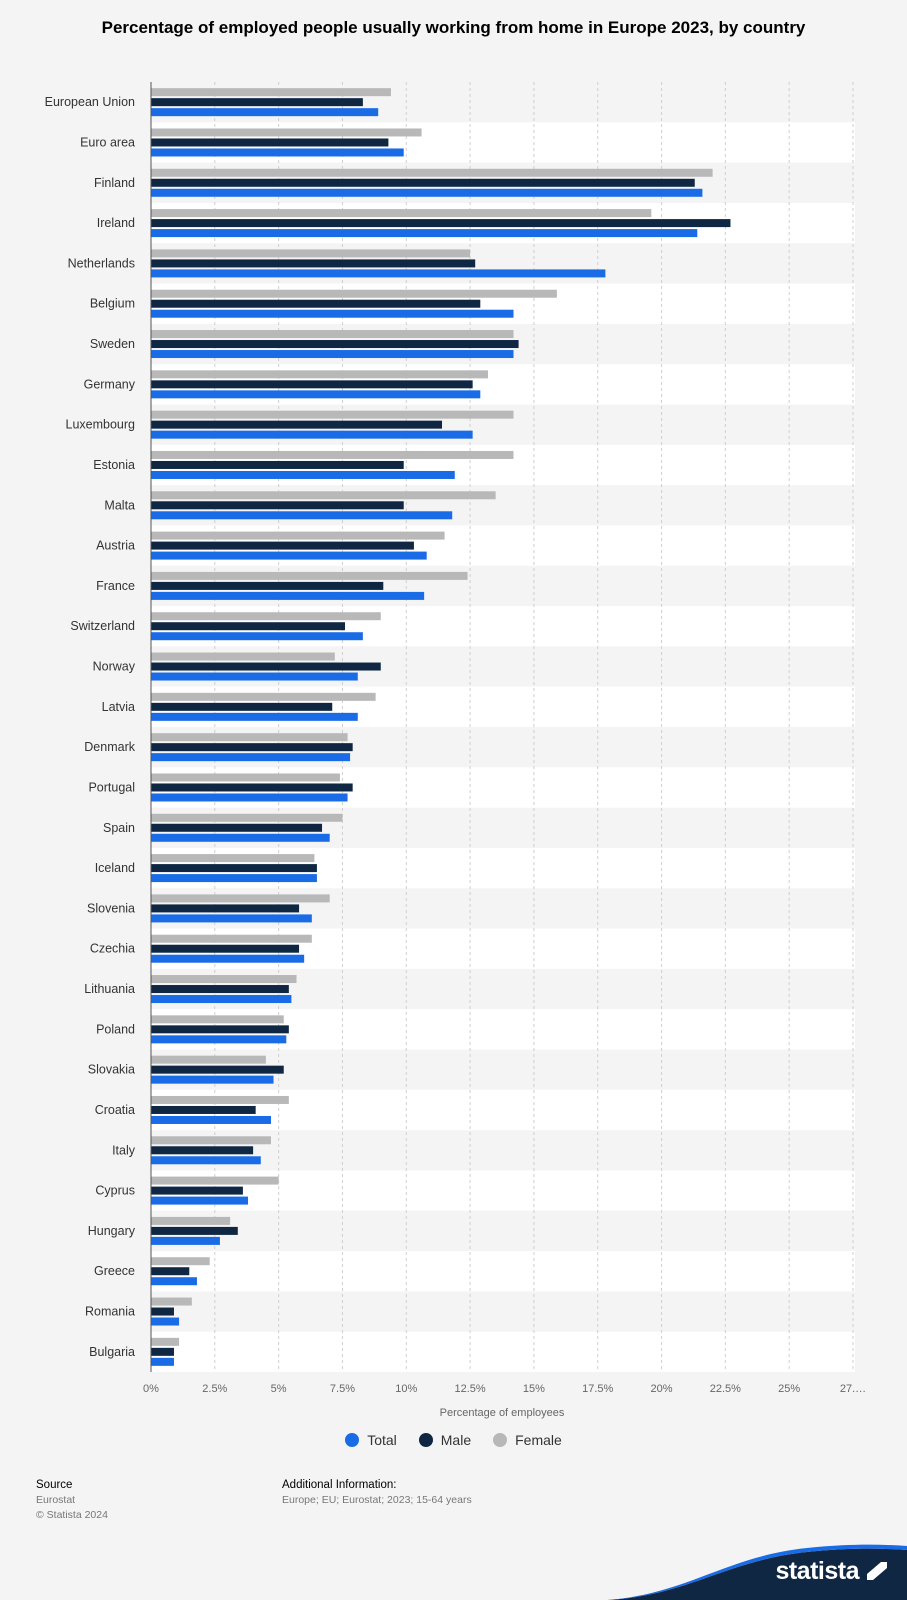 The image size is (907, 1600). I want to click on bar-male-euro-area, so click(270, 142).